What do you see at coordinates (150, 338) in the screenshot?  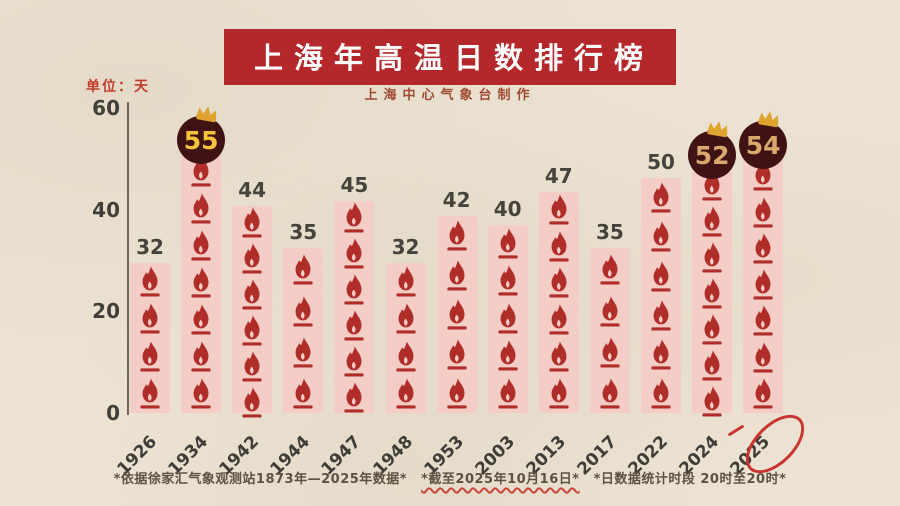 I see `bar-1926` at bounding box center [150, 338].